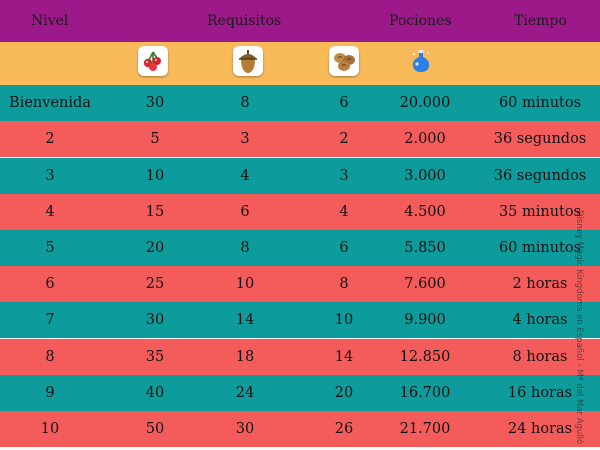 Image resolution: width=600 pixels, height=450 pixels. I want to click on table-row: 6 25 10 8 7.600 2 horas, so click(300, 284).